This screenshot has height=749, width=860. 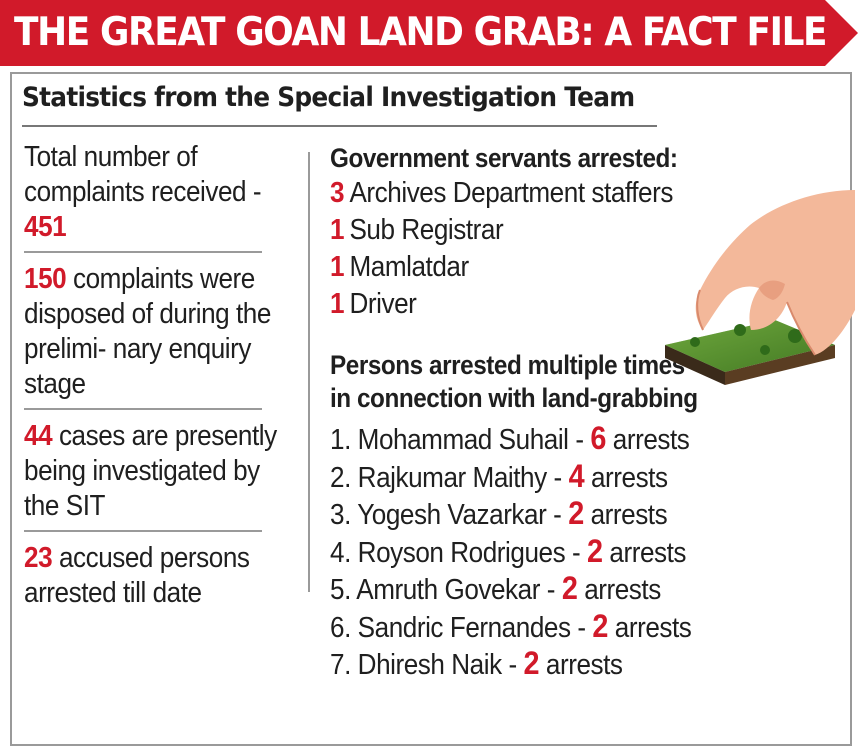 What do you see at coordinates (340, 627) in the screenshot?
I see `item-index: 6.` at bounding box center [340, 627].